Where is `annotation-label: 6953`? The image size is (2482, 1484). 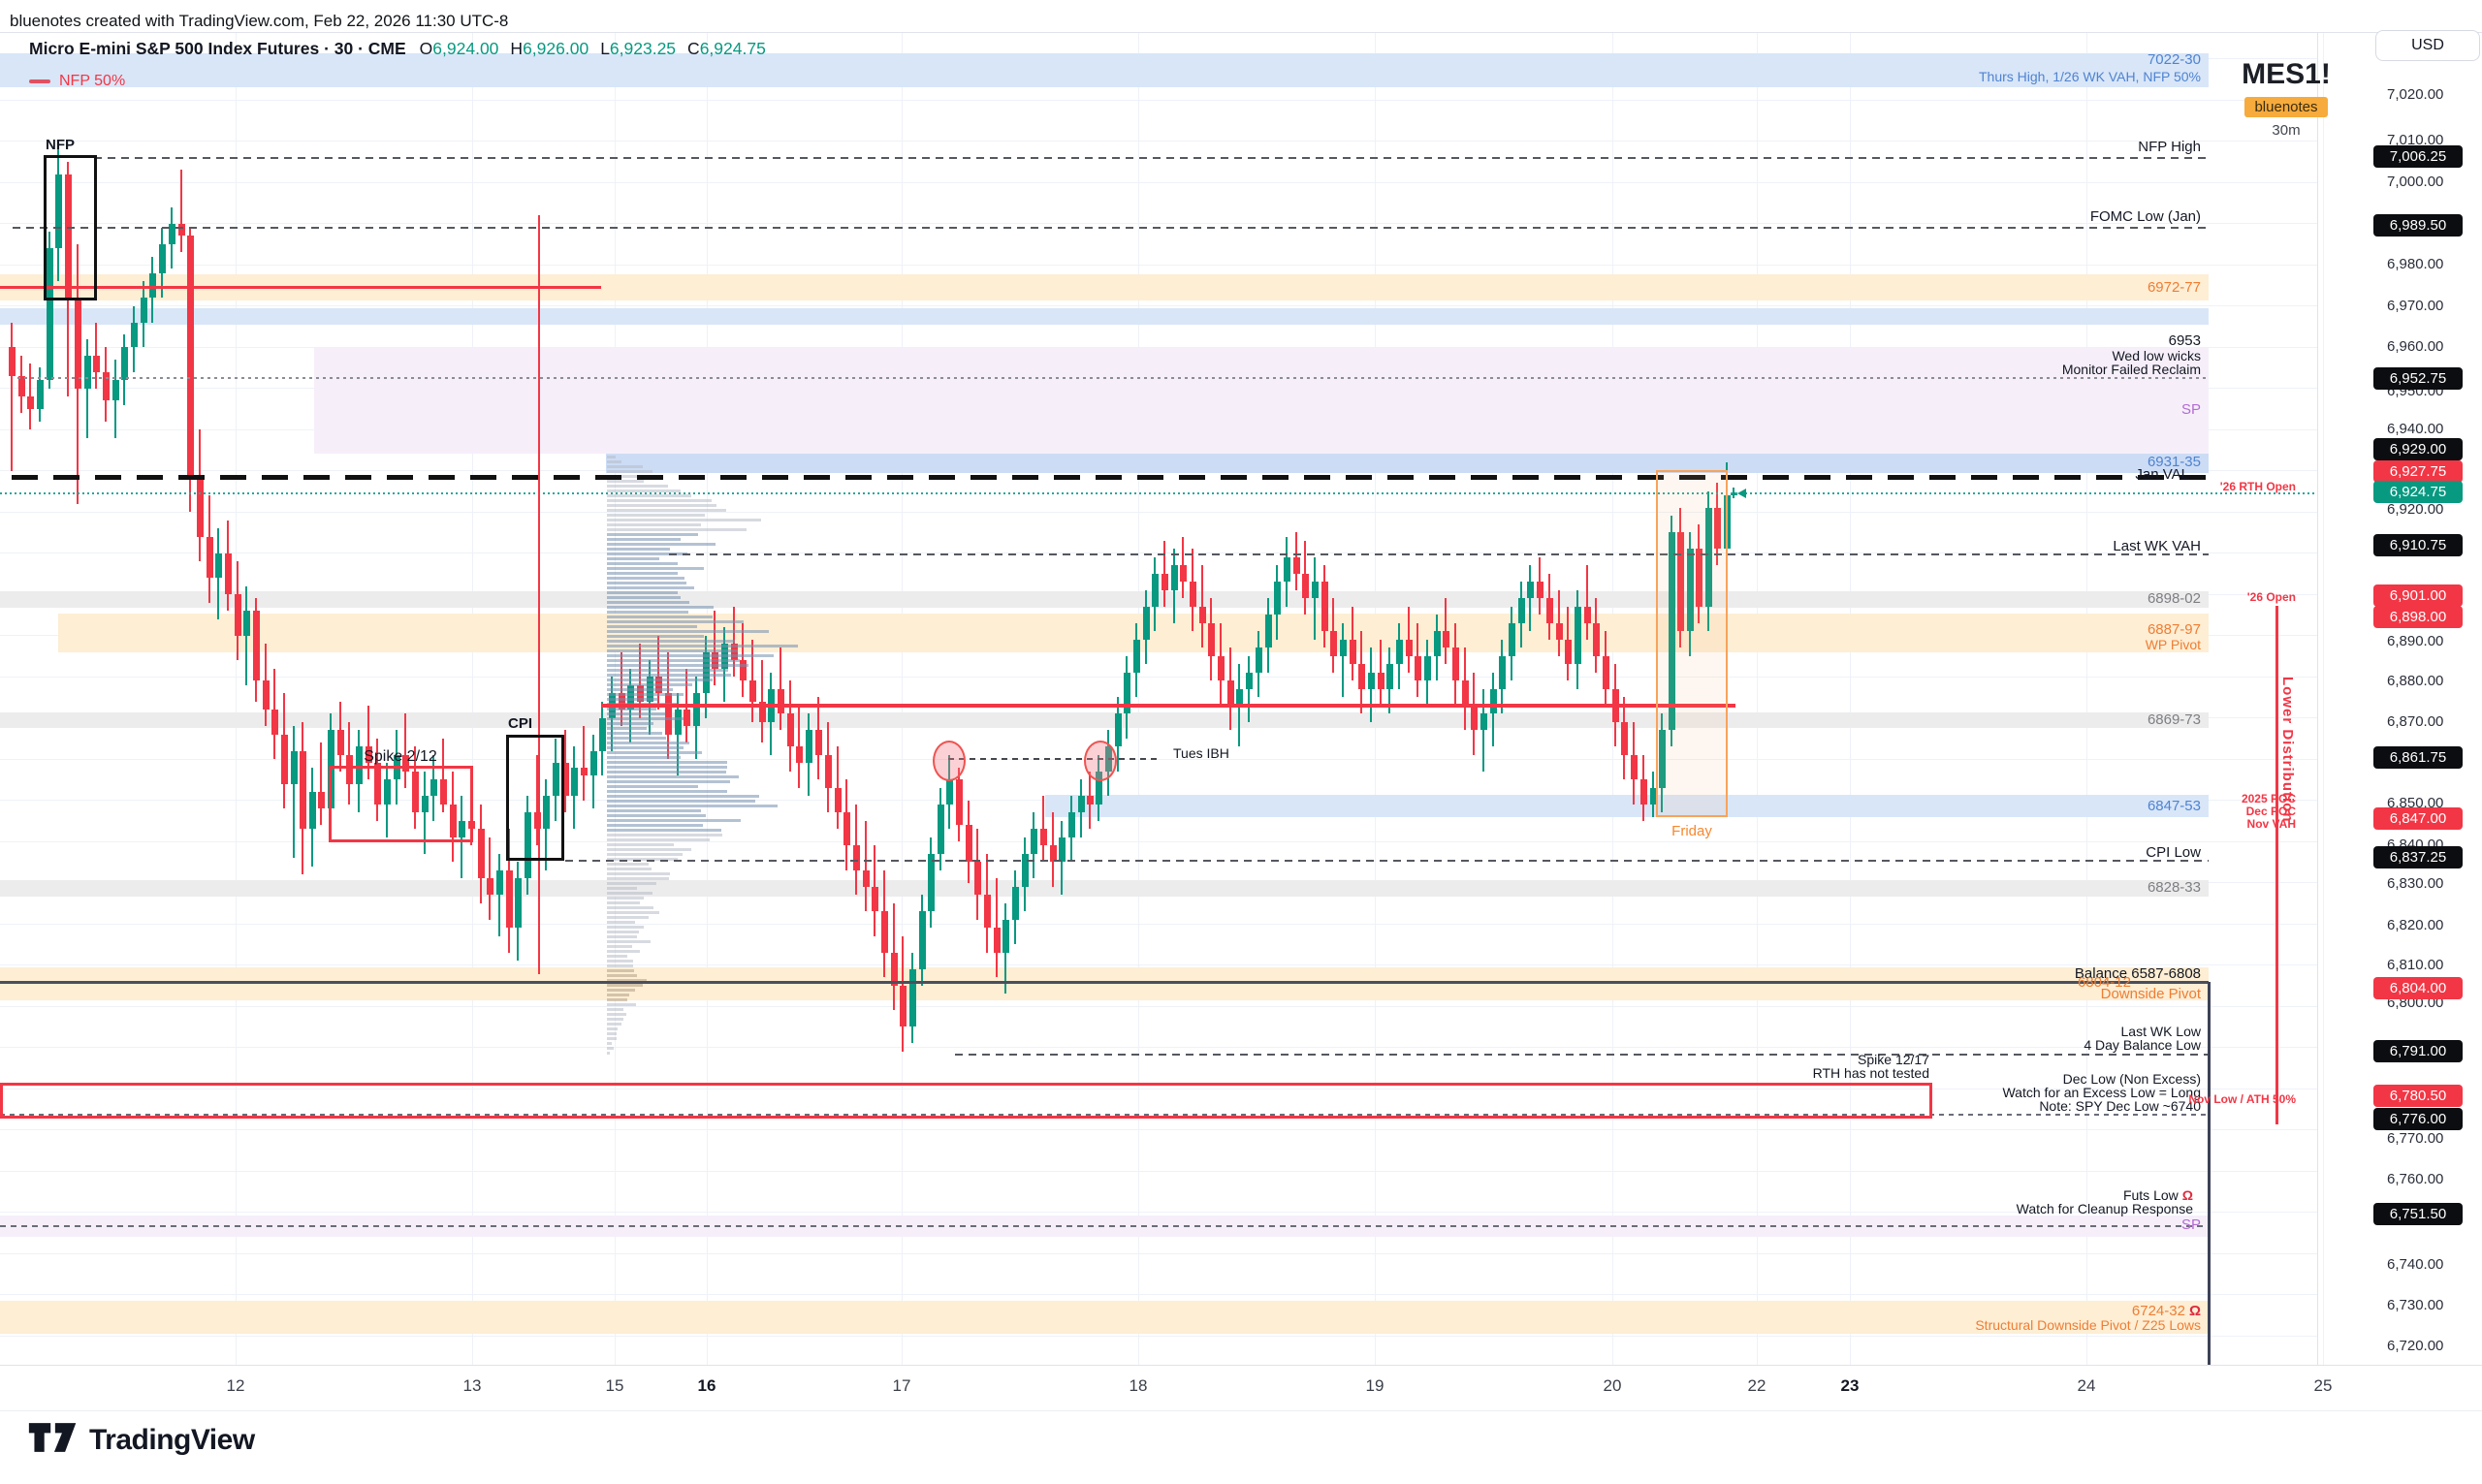 annotation-label: 6953 is located at coordinates (2184, 340).